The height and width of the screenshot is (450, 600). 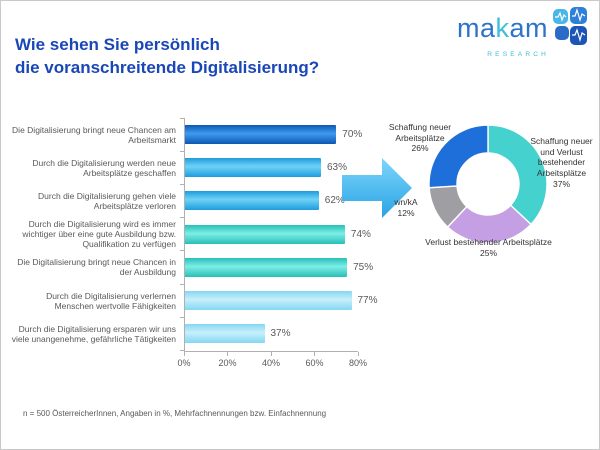 I want to click on donut-svg, so click(x=488, y=184).